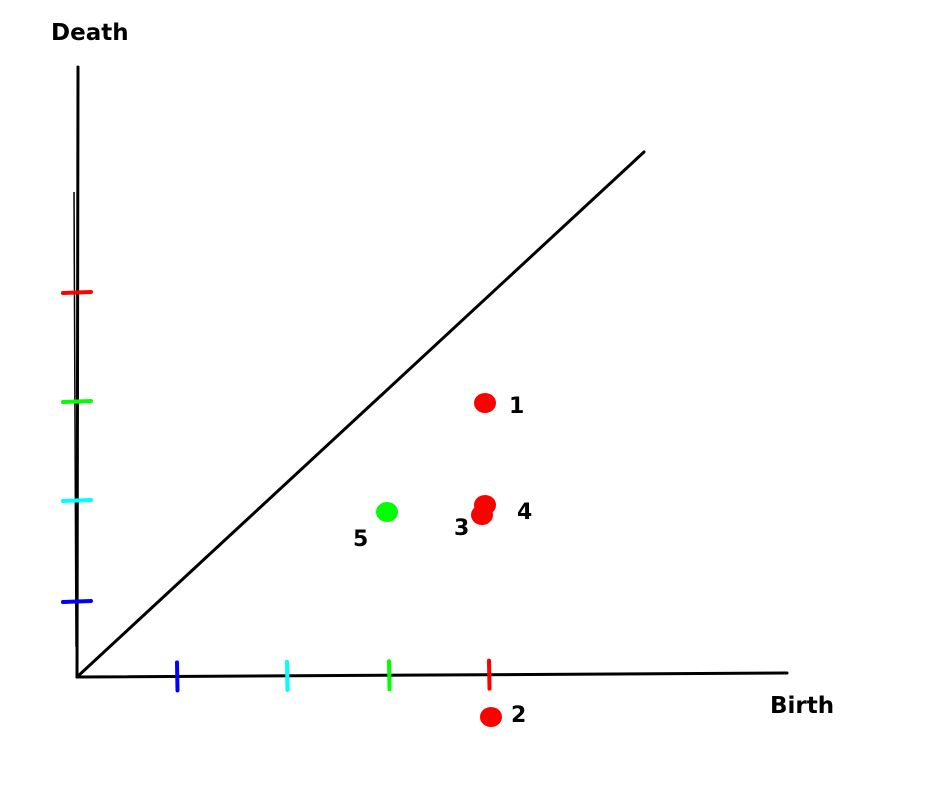 Image resolution: width=945 pixels, height=803 pixels. What do you see at coordinates (432, 675) in the screenshot?
I see `x-axis-line` at bounding box center [432, 675].